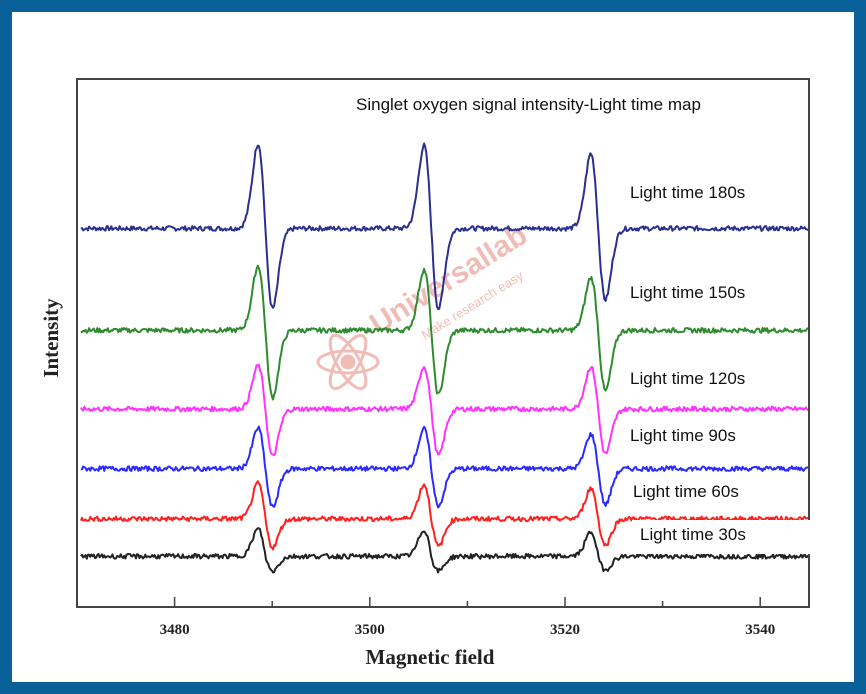  I want to click on x-axis-title: Magnetic field, so click(430, 657).